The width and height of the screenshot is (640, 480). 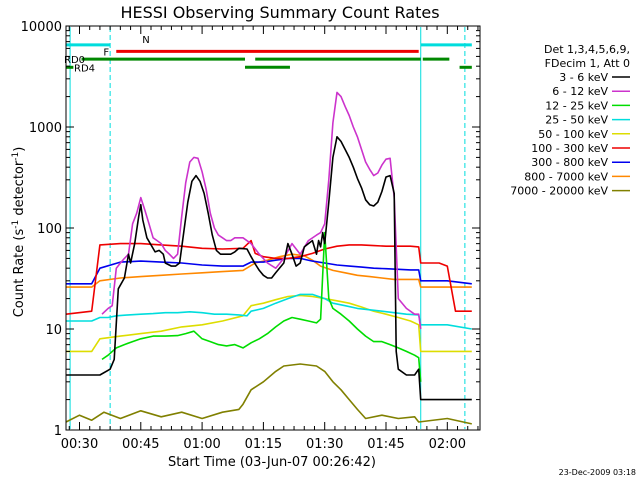 What do you see at coordinates (79, 444) in the screenshot?
I see `x-tick-label-0: 00:30` at bounding box center [79, 444].